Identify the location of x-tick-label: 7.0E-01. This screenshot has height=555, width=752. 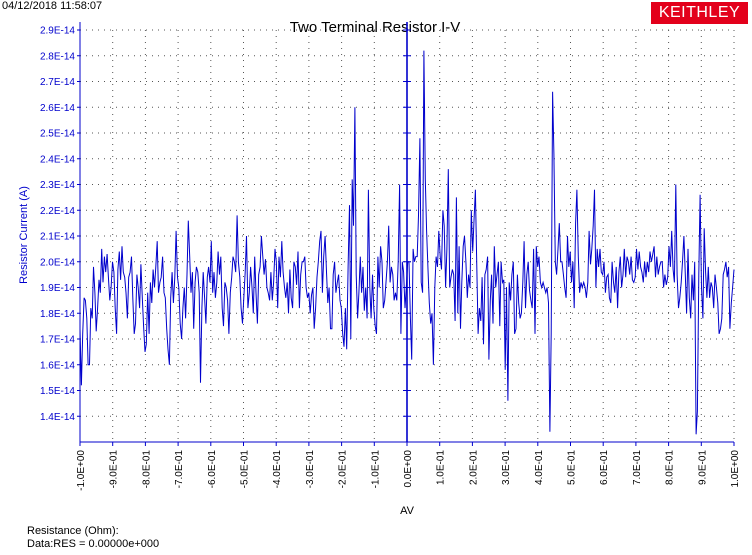
(637, 467).